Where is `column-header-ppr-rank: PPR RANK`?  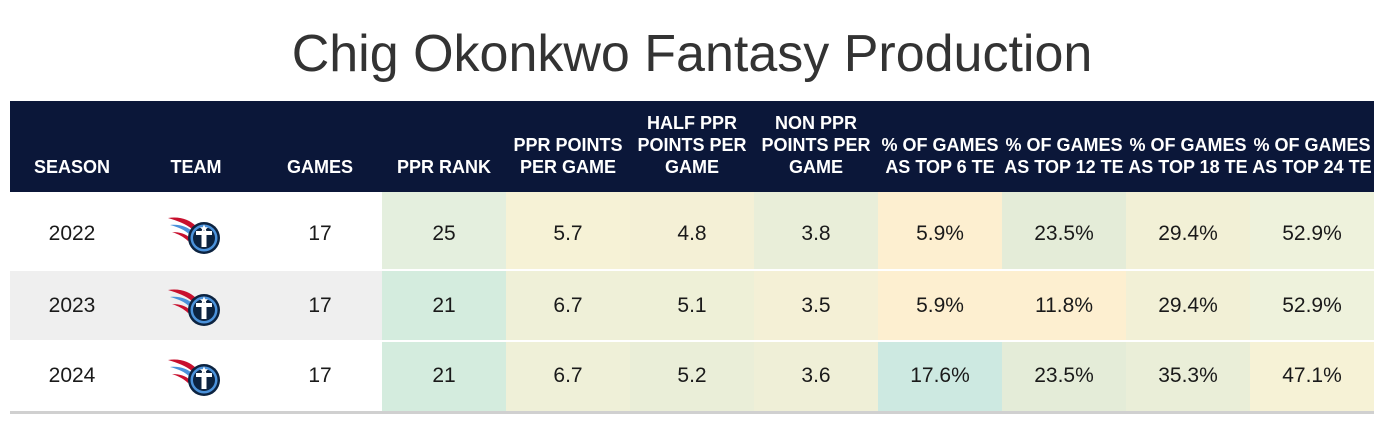 column-header-ppr-rank: PPR RANK is located at coordinates (444, 146).